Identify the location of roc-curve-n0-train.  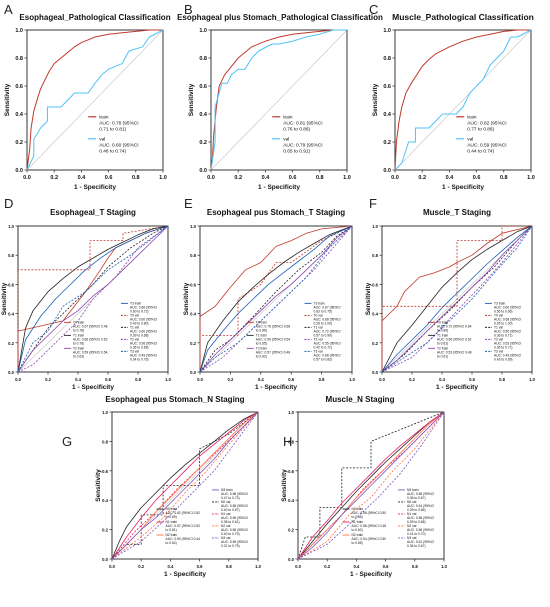
(185, 485).